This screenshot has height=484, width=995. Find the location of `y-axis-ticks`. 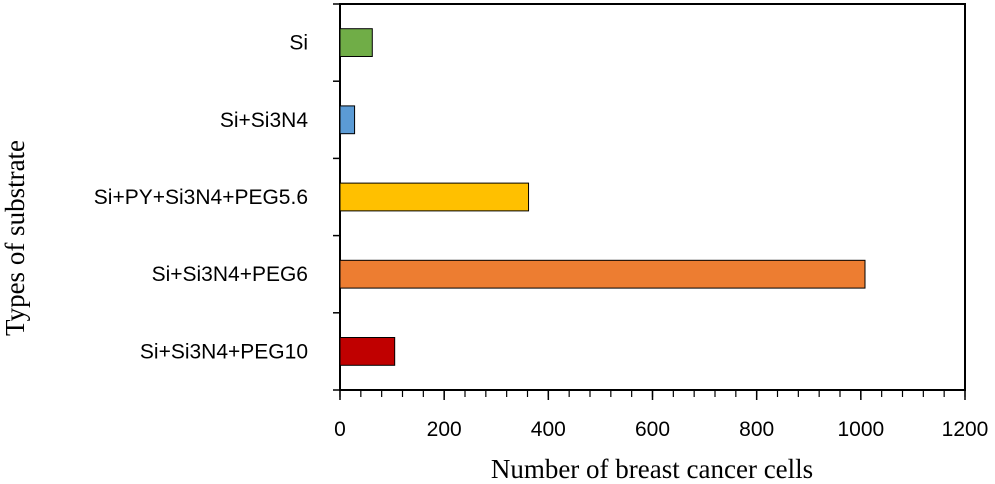

y-axis-ticks is located at coordinates (336, 197).